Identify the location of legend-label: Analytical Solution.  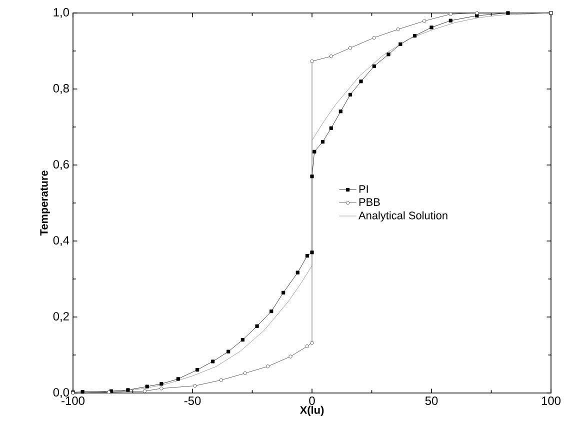
(403, 216).